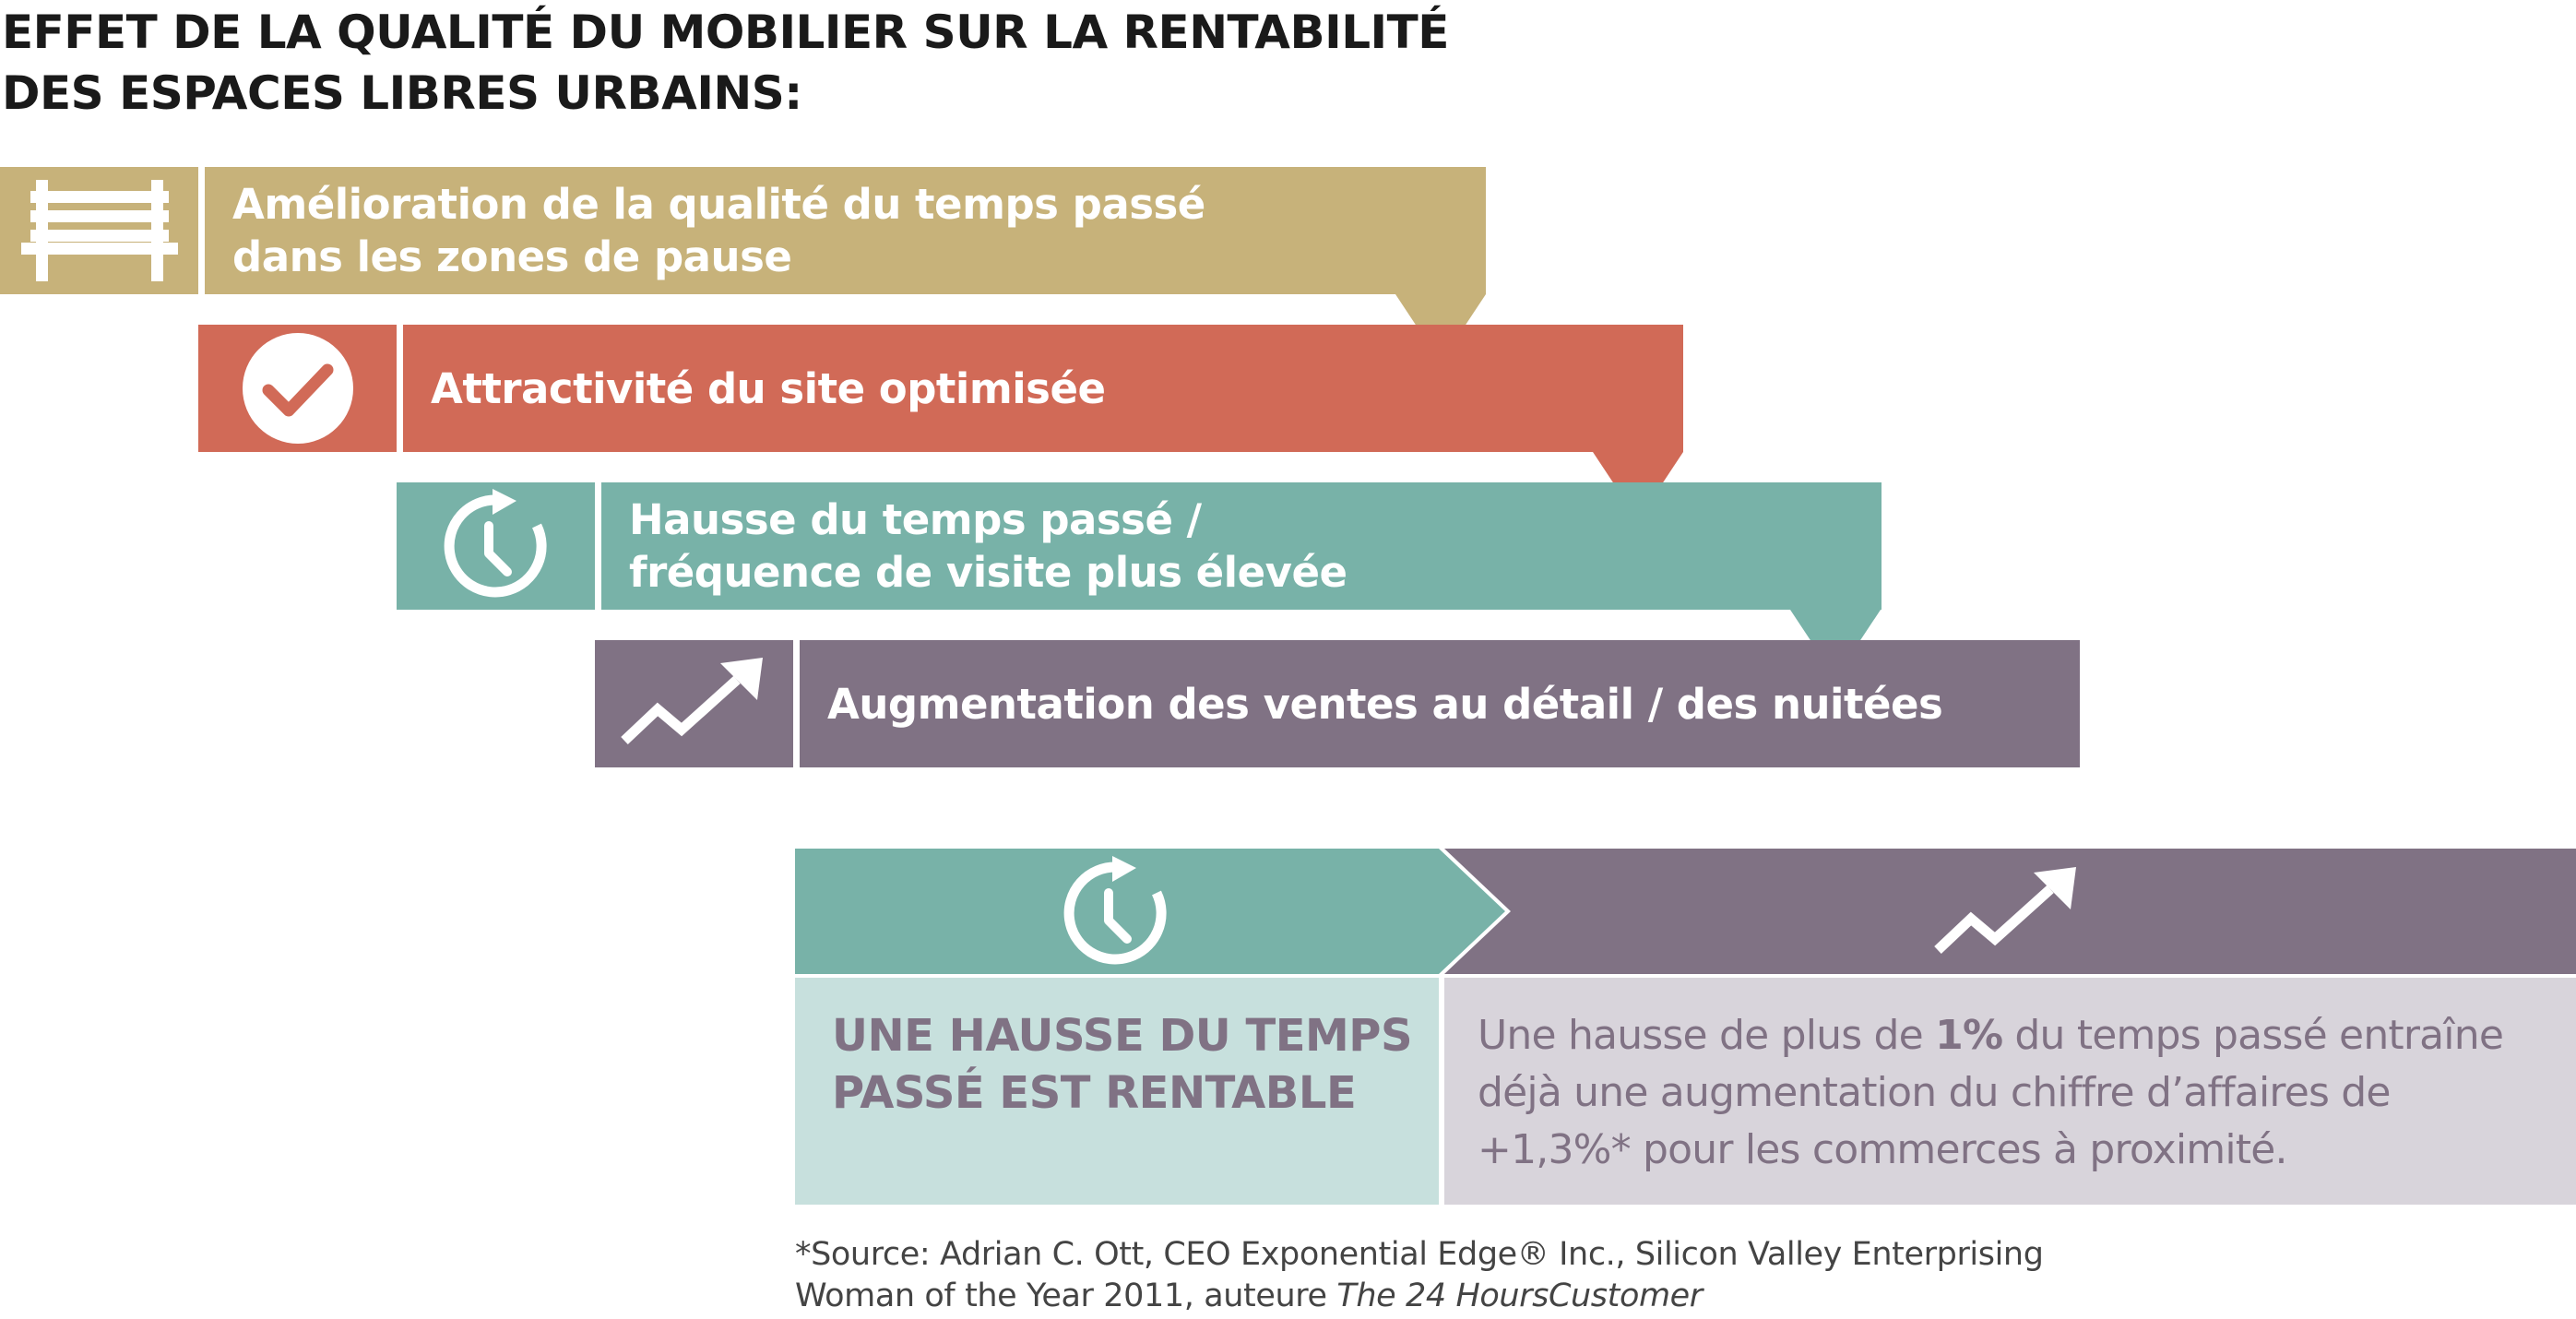 The height and width of the screenshot is (1319, 2576). I want to click on step-4-icon-box, so click(694, 703).